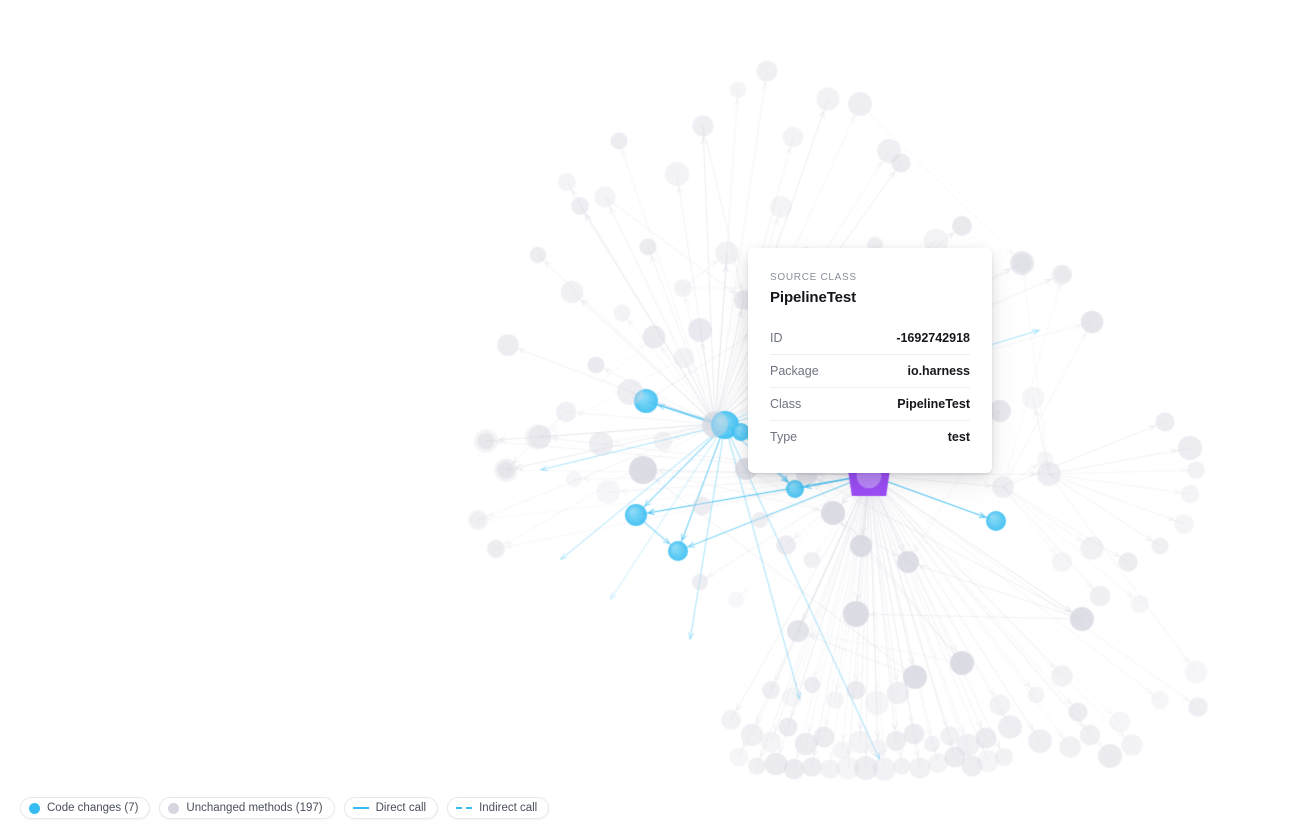 The width and height of the screenshot is (1312, 828). I want to click on direct-call-line-icon, so click(360, 808).